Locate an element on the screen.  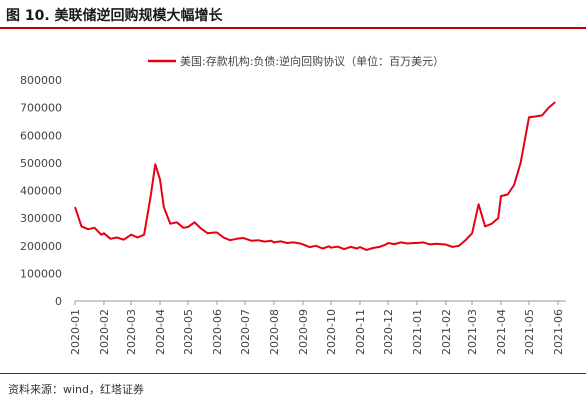
y-tick-label: 400000 is located at coordinates (41, 191).